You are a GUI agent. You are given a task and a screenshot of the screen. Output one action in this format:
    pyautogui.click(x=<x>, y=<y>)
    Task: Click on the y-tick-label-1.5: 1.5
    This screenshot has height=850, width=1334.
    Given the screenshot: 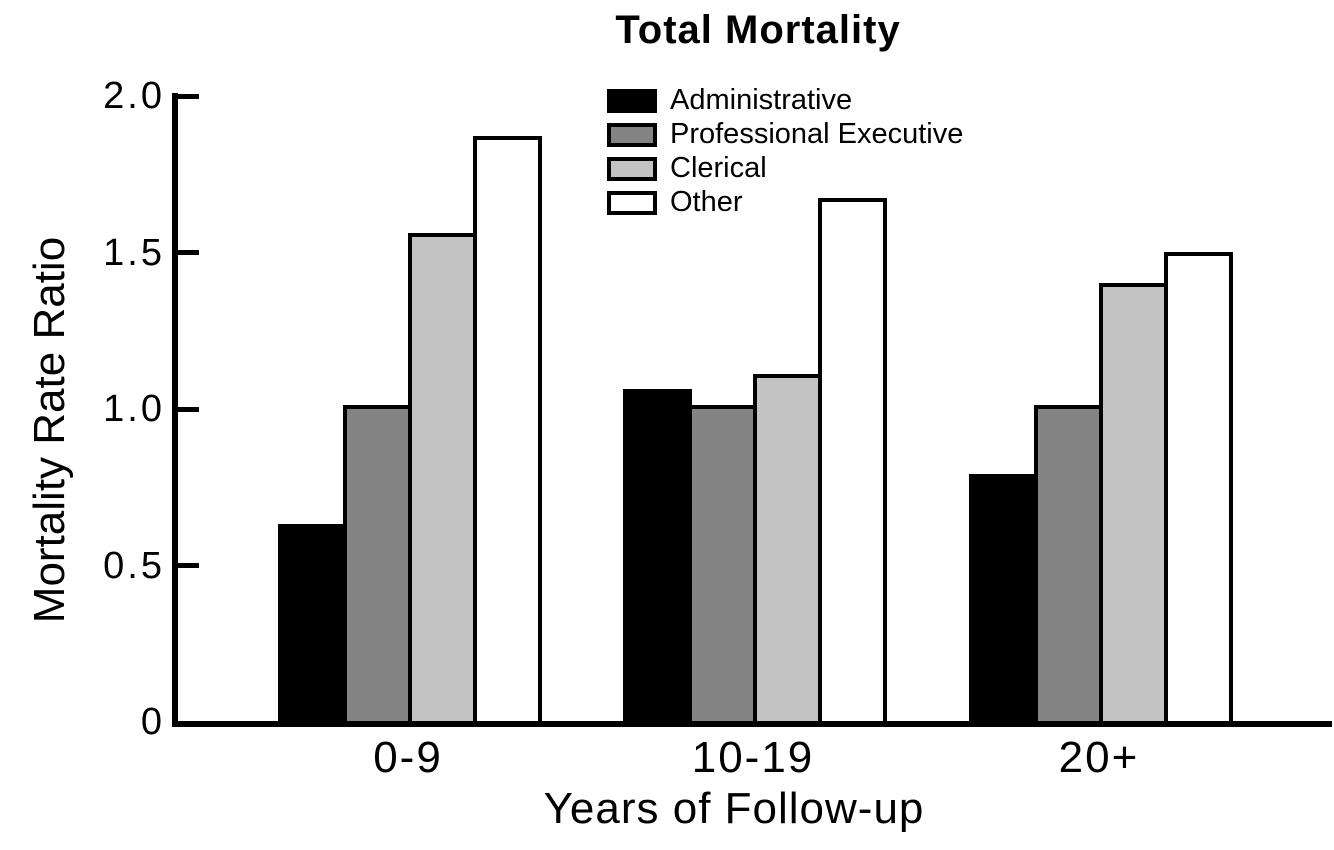 What is the action you would take?
    pyautogui.click(x=134, y=252)
    